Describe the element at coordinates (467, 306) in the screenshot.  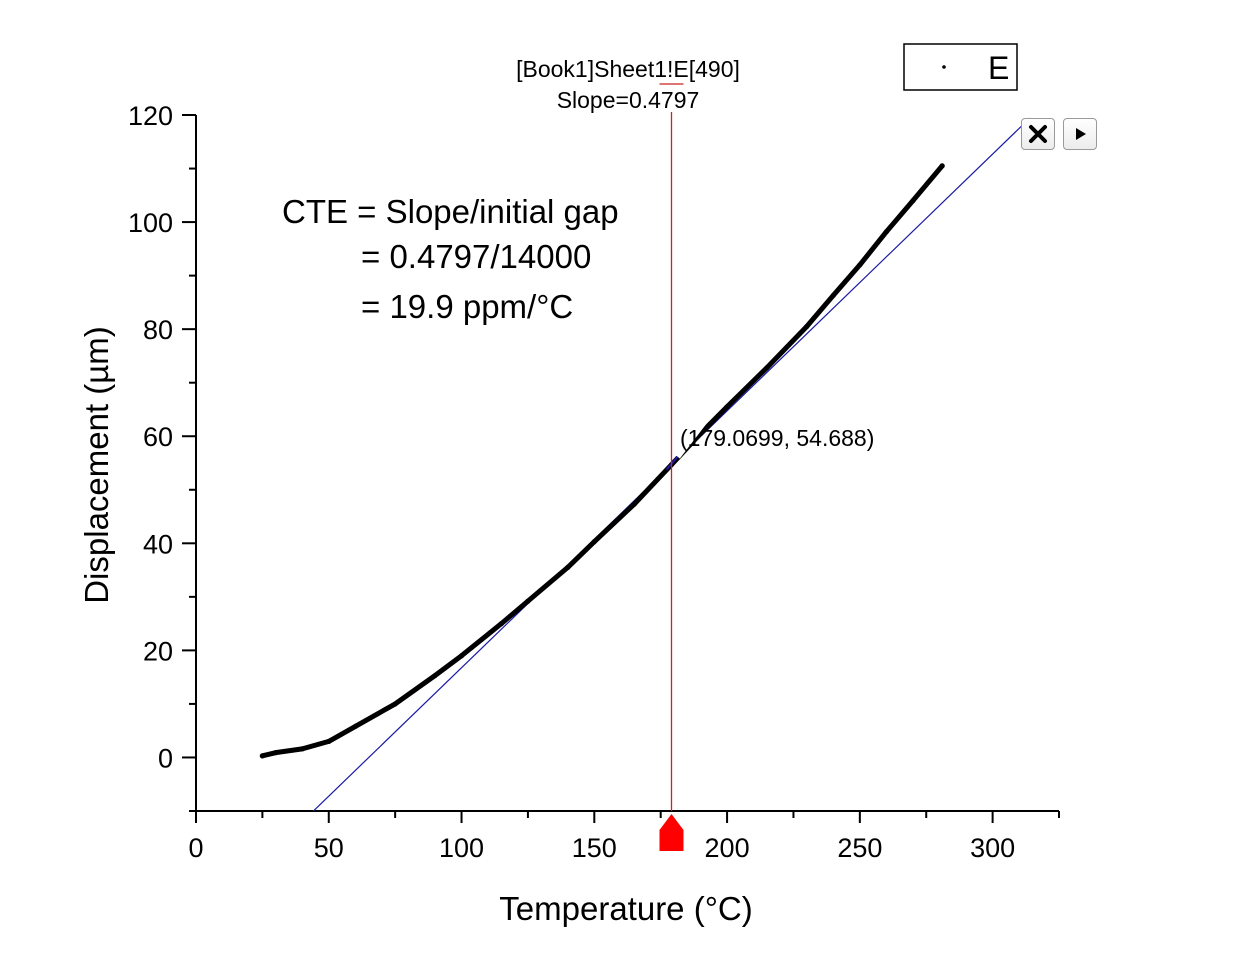
I see `cte-line-3: = 19.9 ppm/°C` at that location.